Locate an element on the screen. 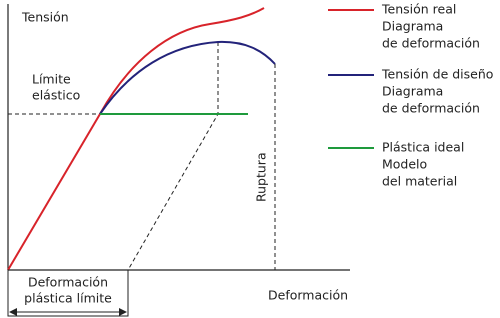 The height and width of the screenshot is (318, 500). legend-text: del material is located at coordinates (419, 181).